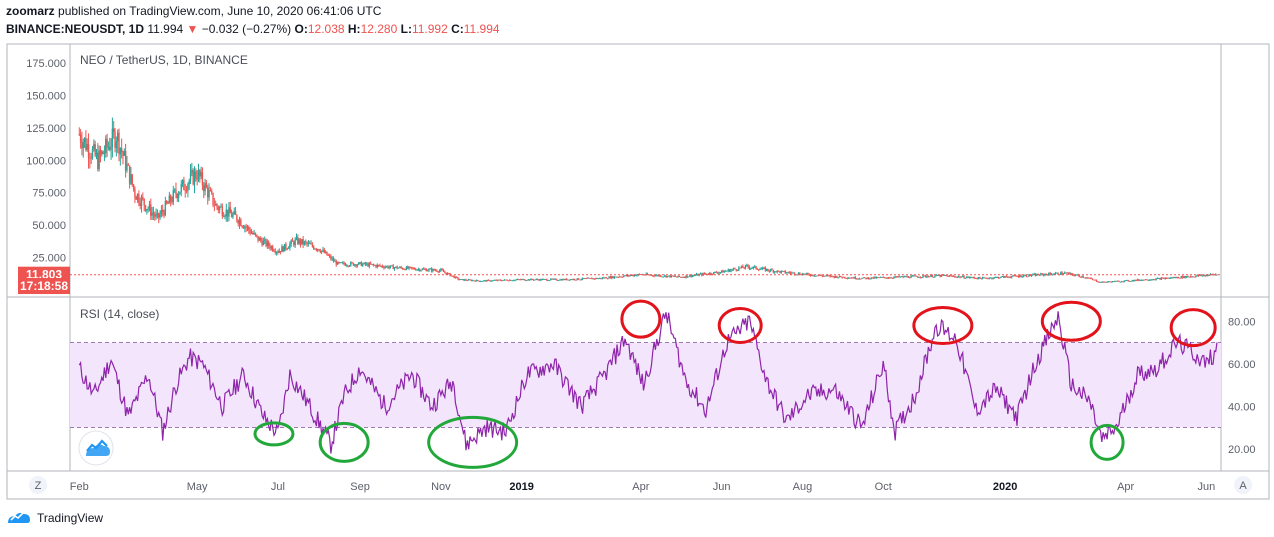 The height and width of the screenshot is (537, 1274). I want to click on rsi-axis-tick: 60.00, so click(1242, 365).